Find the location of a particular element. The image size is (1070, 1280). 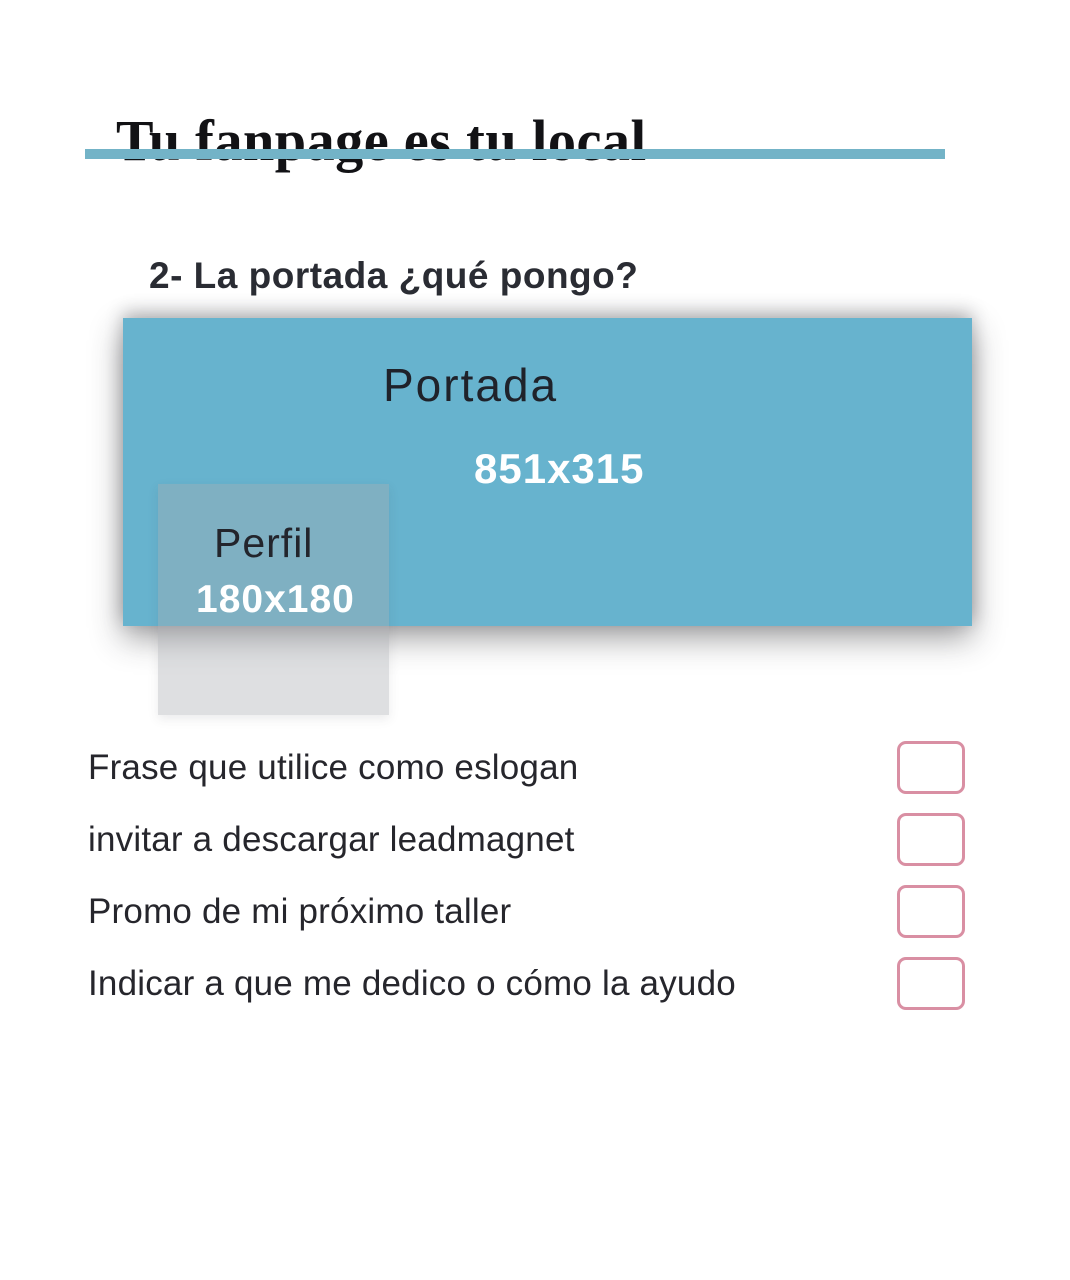

title-underline-divider is located at coordinates (515, 154).